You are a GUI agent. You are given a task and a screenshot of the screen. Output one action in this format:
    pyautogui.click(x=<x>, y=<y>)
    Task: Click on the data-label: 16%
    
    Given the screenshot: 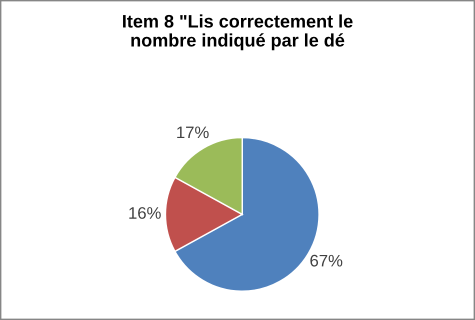 What is the action you would take?
    pyautogui.click(x=145, y=213)
    